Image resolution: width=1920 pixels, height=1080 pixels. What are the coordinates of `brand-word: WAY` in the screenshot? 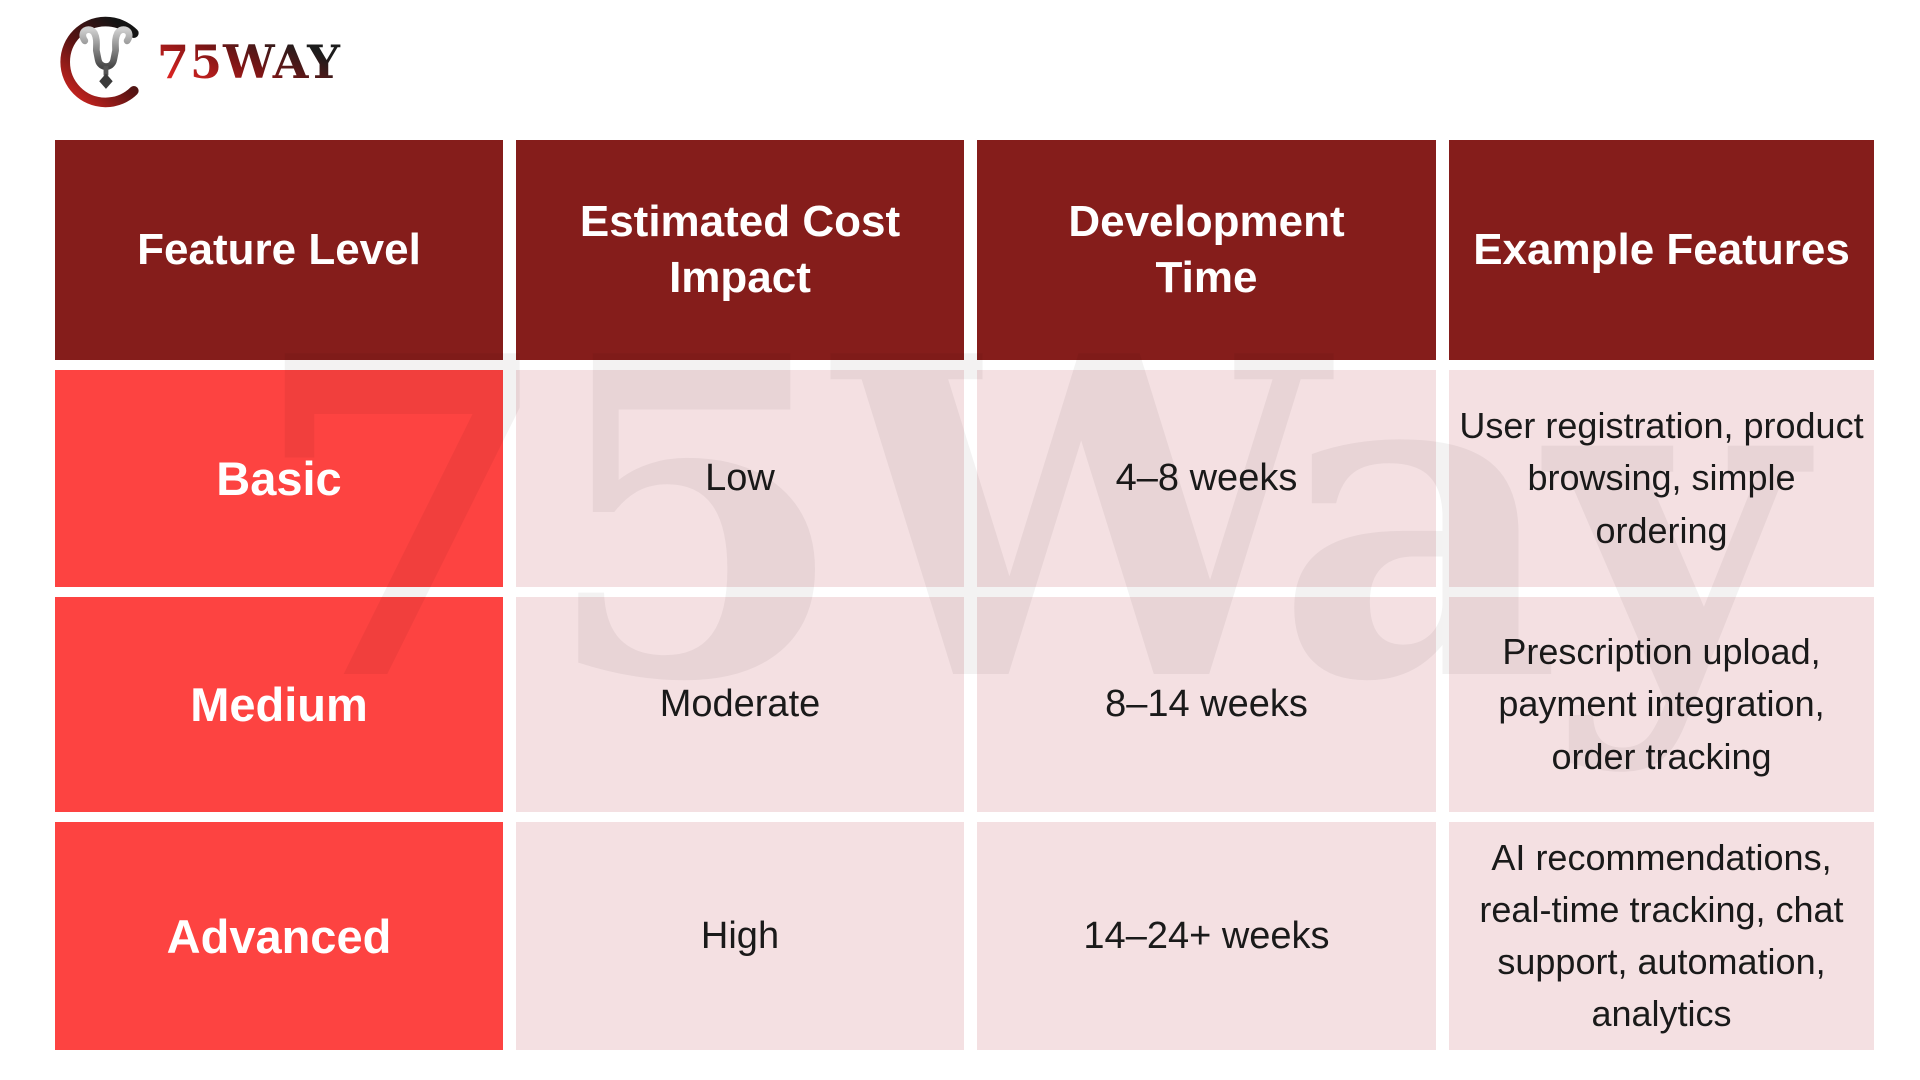 It's located at (282, 62).